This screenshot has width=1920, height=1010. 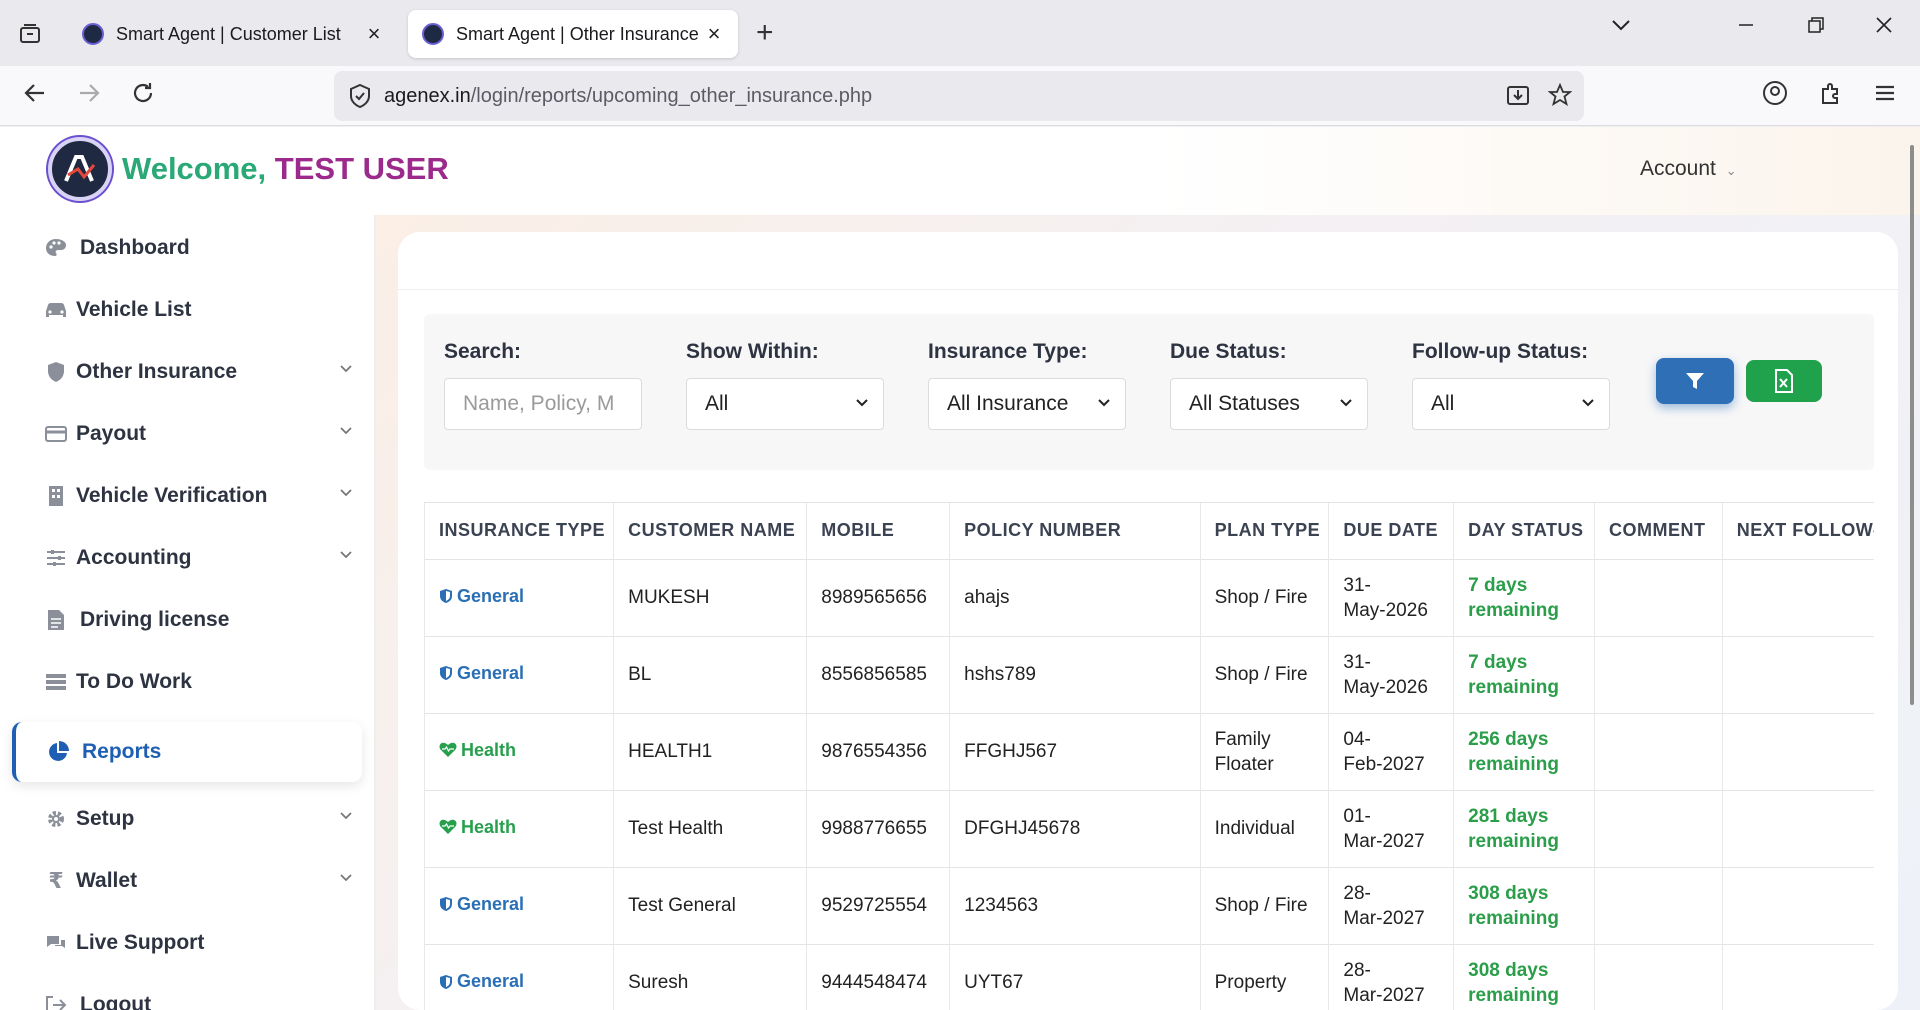 What do you see at coordinates (1524, 674) in the screenshot?
I see `day-status-cell: 7 days remaining` at bounding box center [1524, 674].